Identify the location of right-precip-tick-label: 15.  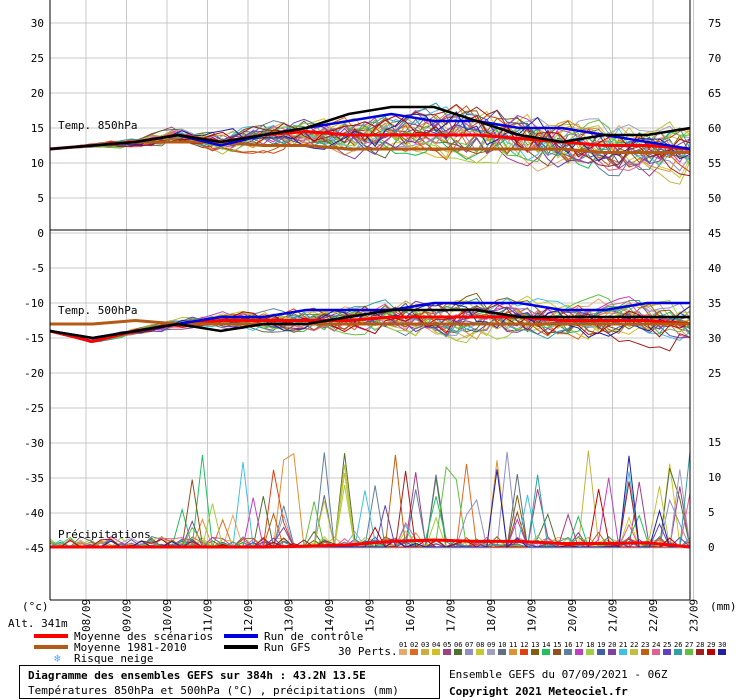
(714, 442).